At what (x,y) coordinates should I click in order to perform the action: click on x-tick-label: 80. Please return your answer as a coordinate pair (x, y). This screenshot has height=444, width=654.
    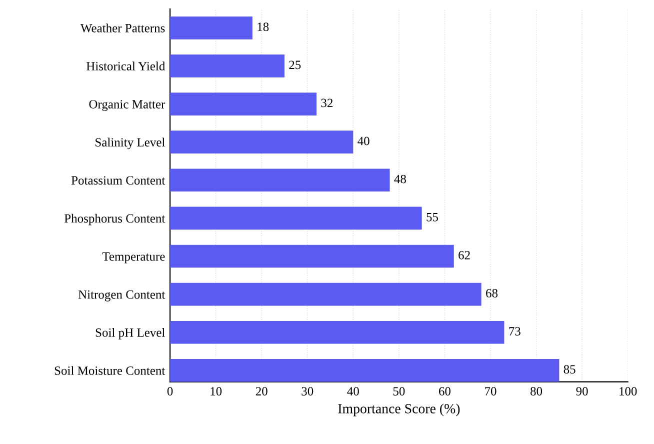
    Looking at the image, I should click on (536, 391).